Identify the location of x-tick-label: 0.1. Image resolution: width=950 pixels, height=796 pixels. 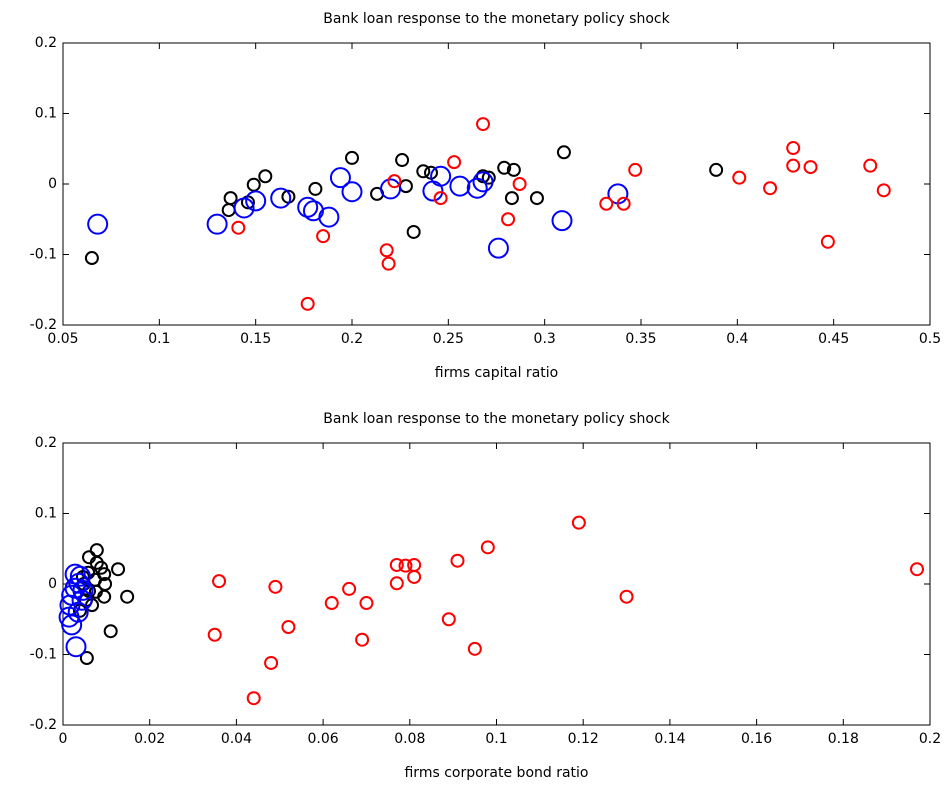
(496, 739).